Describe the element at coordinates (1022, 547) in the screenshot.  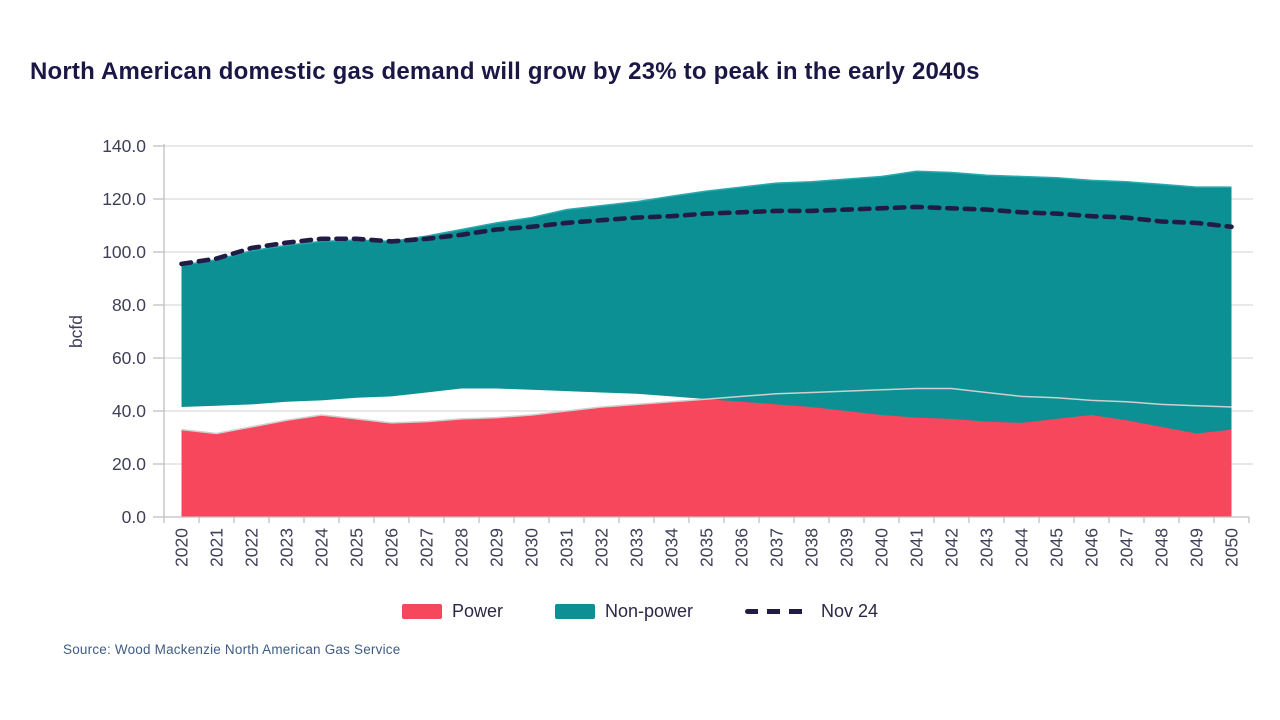
I see `svg-text: 2044` at that location.